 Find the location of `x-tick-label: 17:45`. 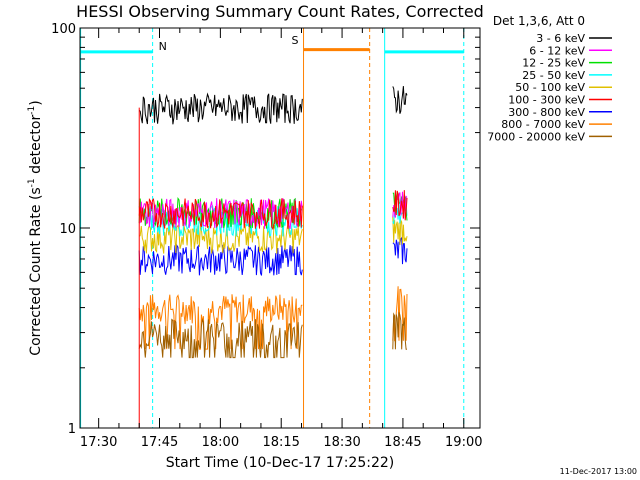

x-tick-label: 17:45 is located at coordinates (159, 442).